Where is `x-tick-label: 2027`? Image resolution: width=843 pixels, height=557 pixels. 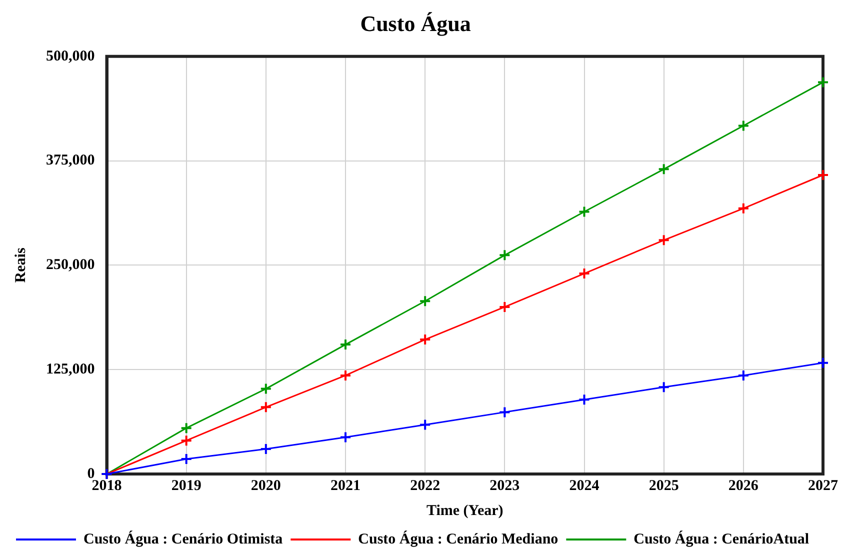 x-tick-label: 2027 is located at coordinates (823, 486).